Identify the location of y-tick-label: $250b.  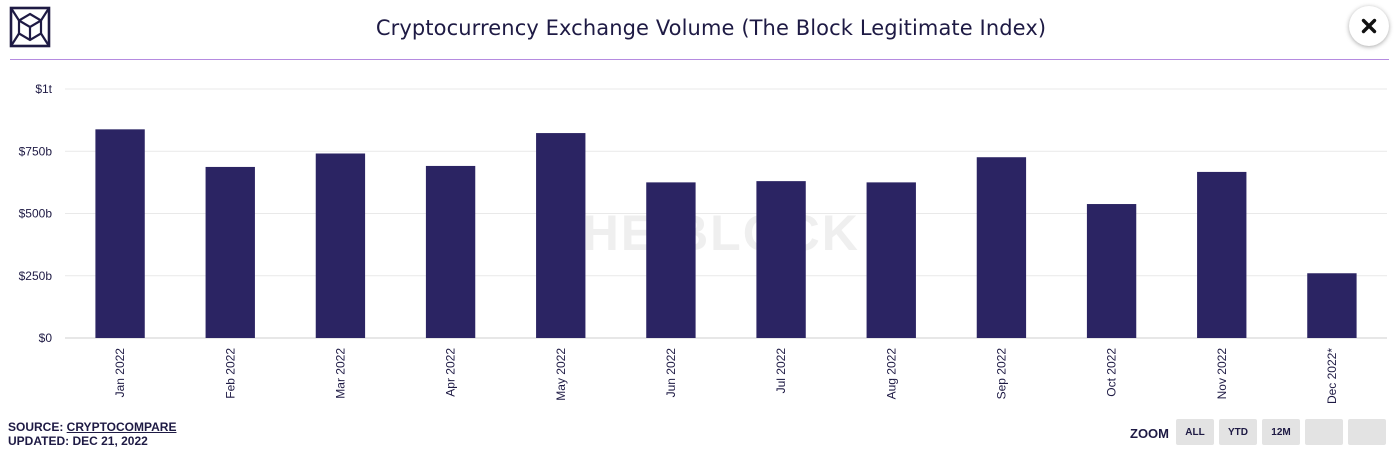
(36, 276).